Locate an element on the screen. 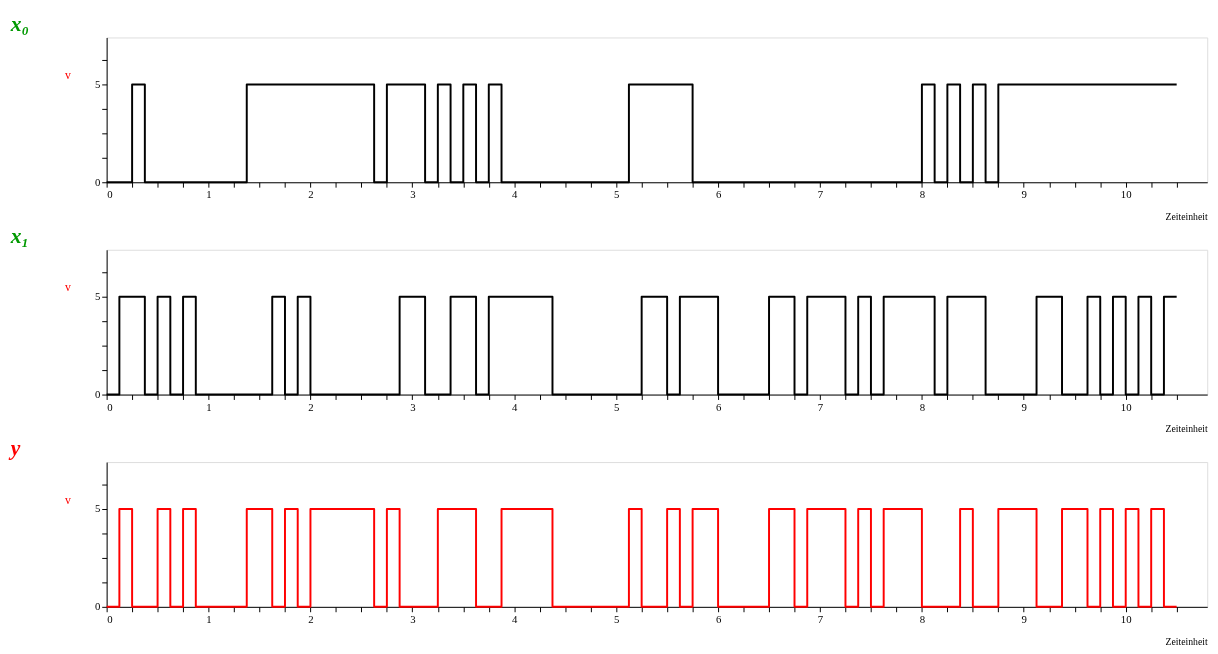  chart-title: x₀ is located at coordinates (19, 23).